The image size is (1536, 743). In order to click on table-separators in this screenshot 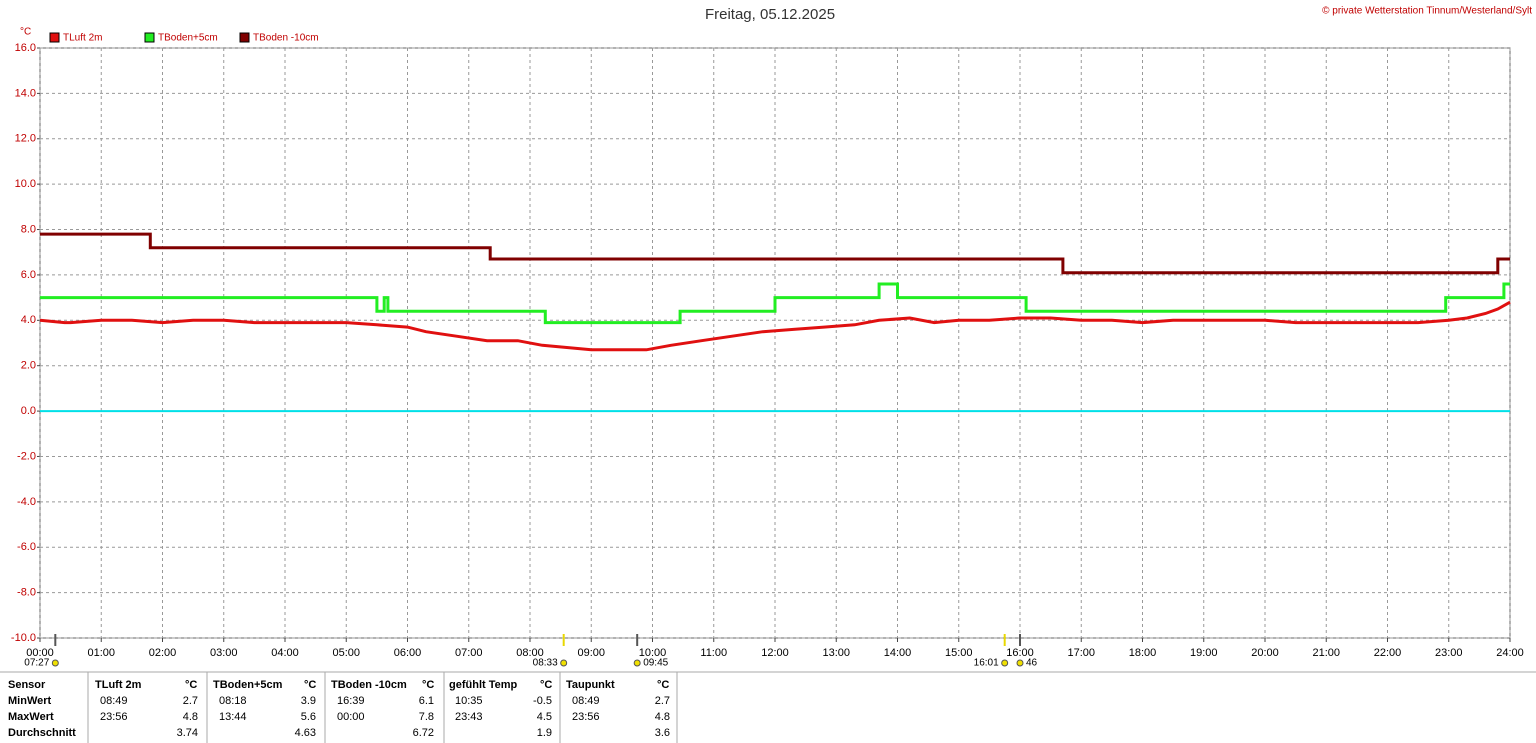, I will do `click(382, 707)`.